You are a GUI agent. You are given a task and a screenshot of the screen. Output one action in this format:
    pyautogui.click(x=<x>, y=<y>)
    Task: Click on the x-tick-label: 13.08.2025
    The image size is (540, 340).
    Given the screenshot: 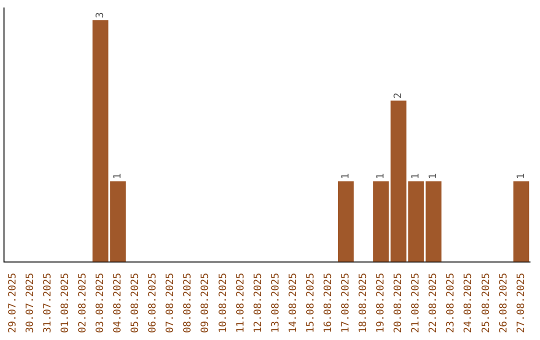 What is the action you would take?
    pyautogui.click(x=276, y=303)
    